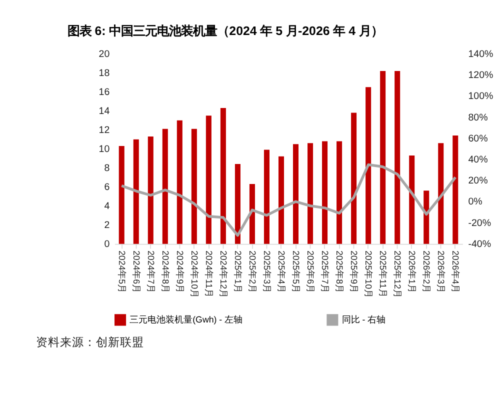 Image resolution: width=498 pixels, height=416 pixels. I want to click on y-tick-label: 12, so click(104, 130).